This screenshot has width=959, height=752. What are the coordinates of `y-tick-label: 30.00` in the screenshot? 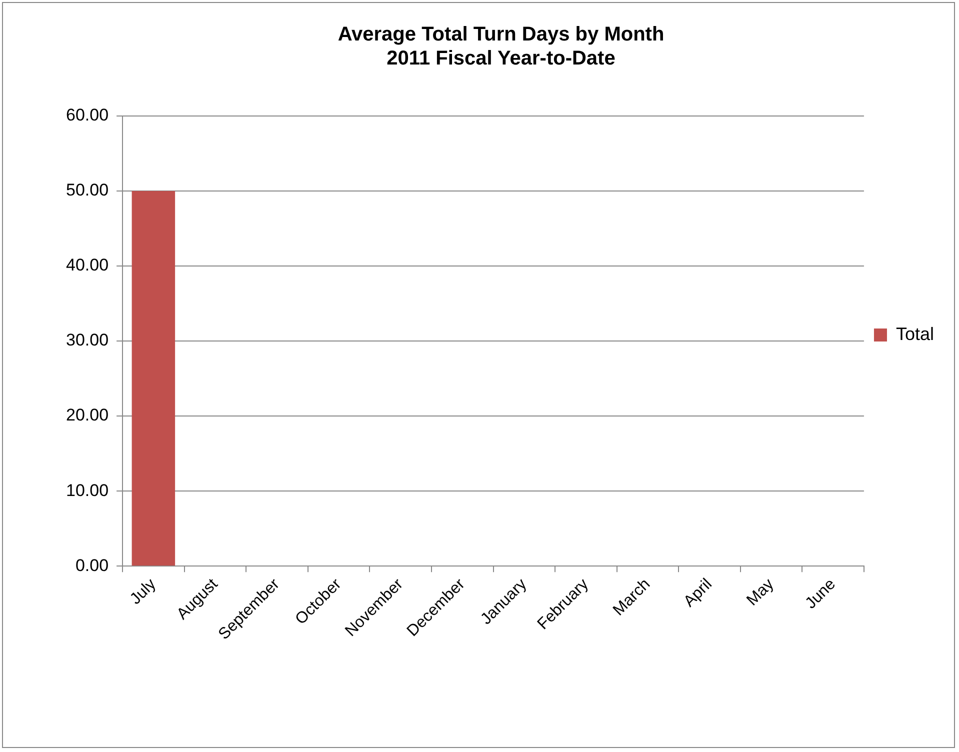 It's located at (87, 340).